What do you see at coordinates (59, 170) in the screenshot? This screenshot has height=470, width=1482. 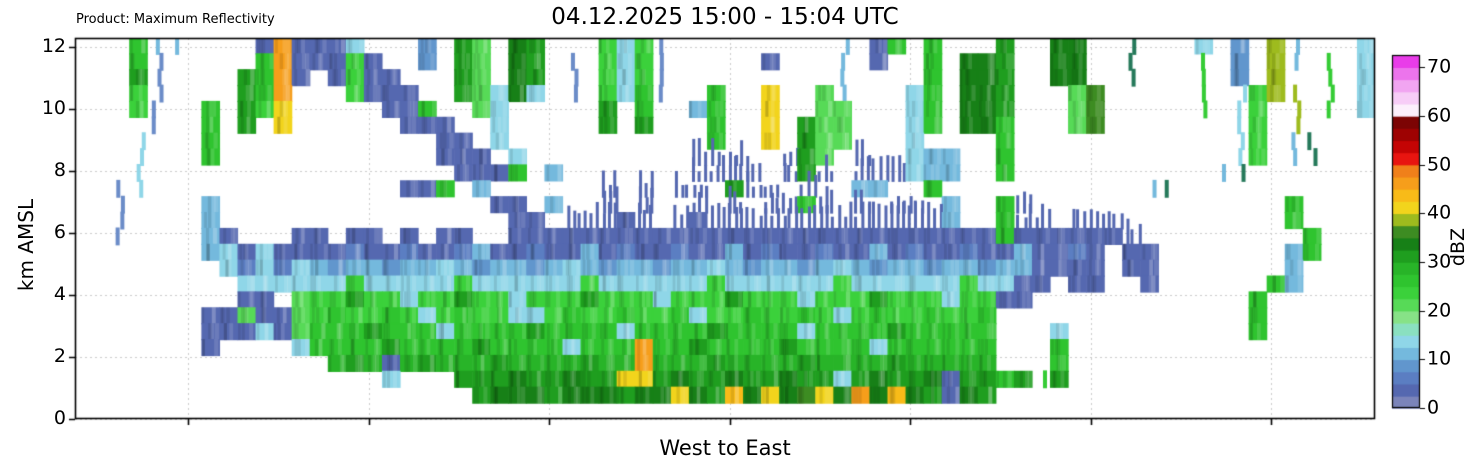 I see `y-tick-label: 8` at bounding box center [59, 170].